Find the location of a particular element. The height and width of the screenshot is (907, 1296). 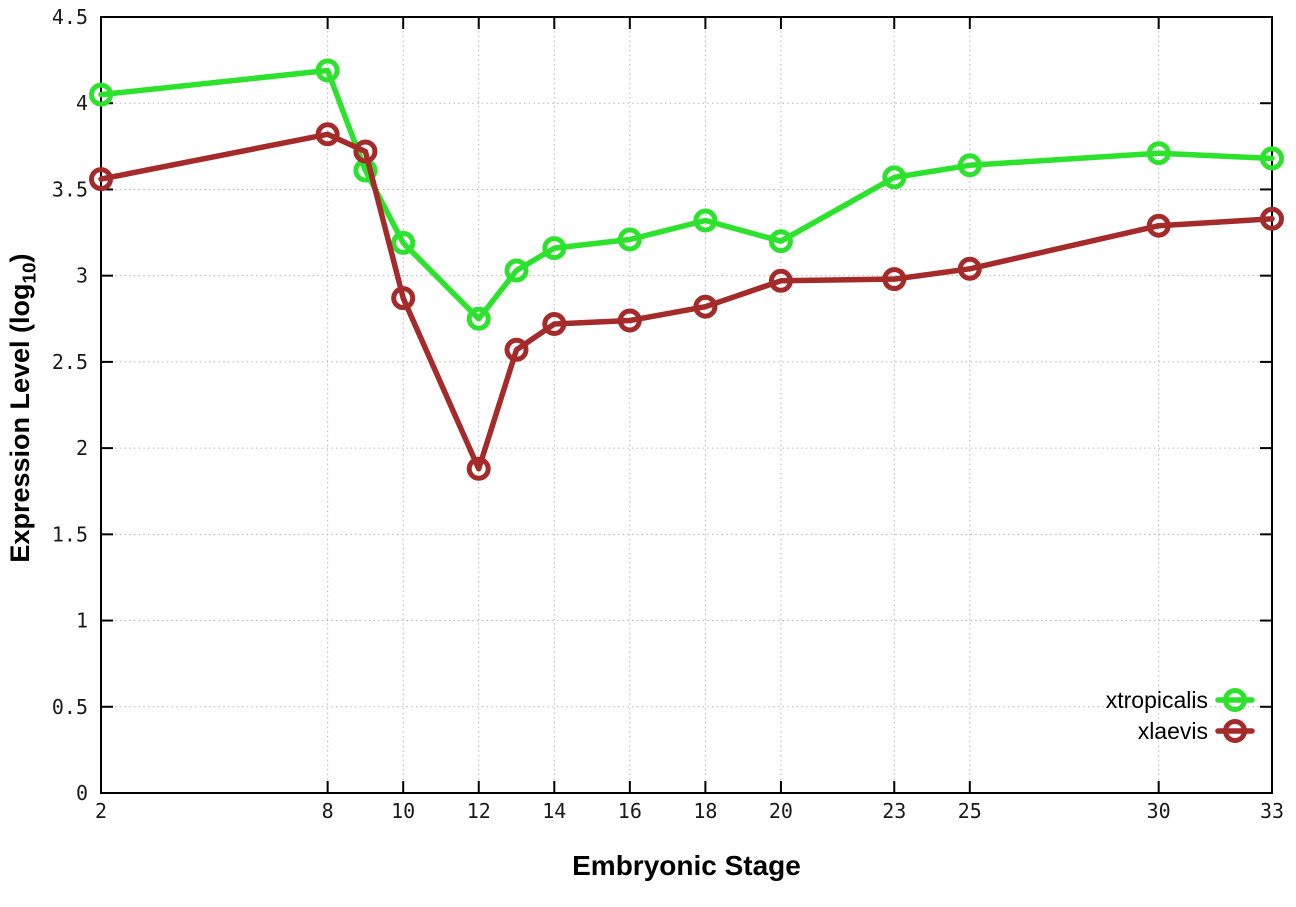

y-tick-label-2.5: 2.5 is located at coordinates (70, 362).